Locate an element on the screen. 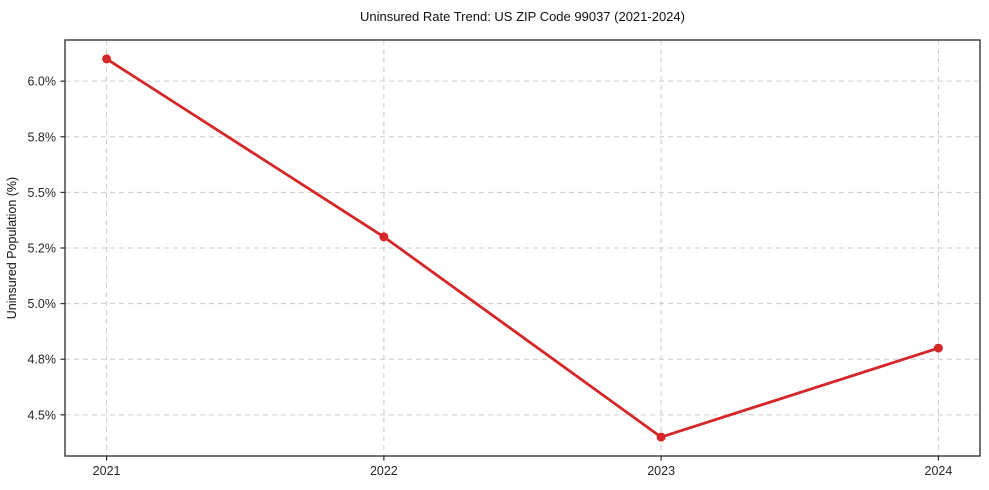  x-tick-label: 2021 is located at coordinates (107, 471).